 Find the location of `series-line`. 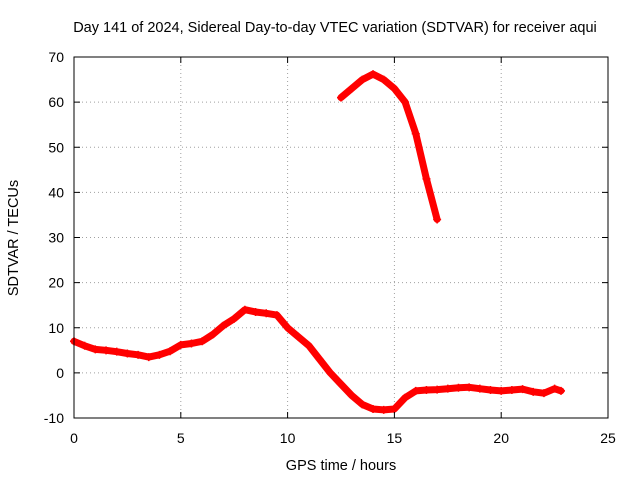

series-line is located at coordinates (389, 146).